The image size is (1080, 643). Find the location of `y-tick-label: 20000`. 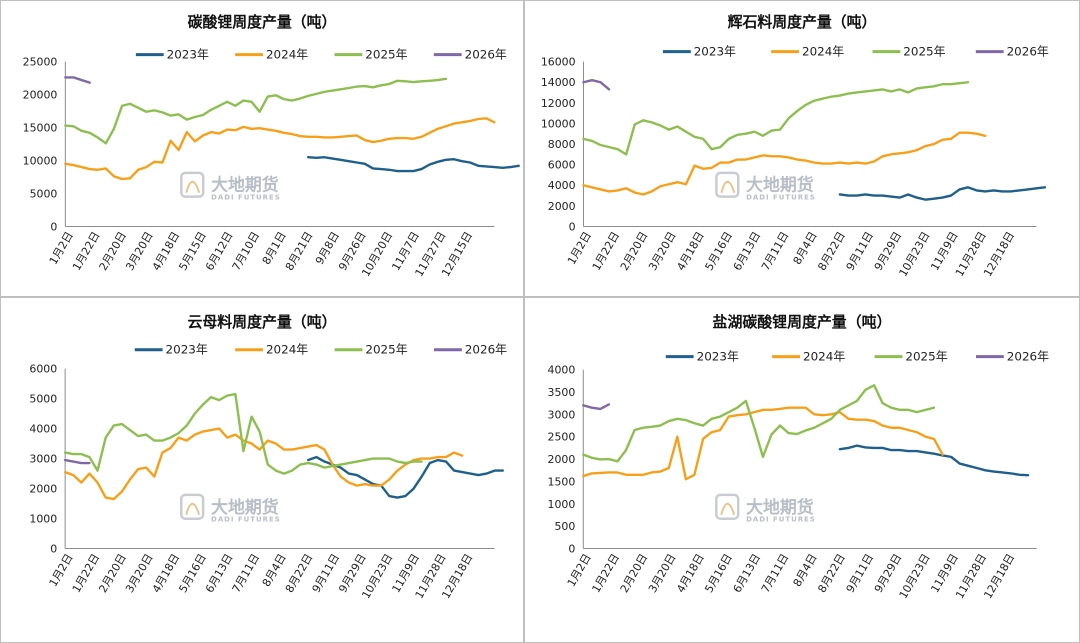

y-tick-label: 20000 is located at coordinates (40, 95).